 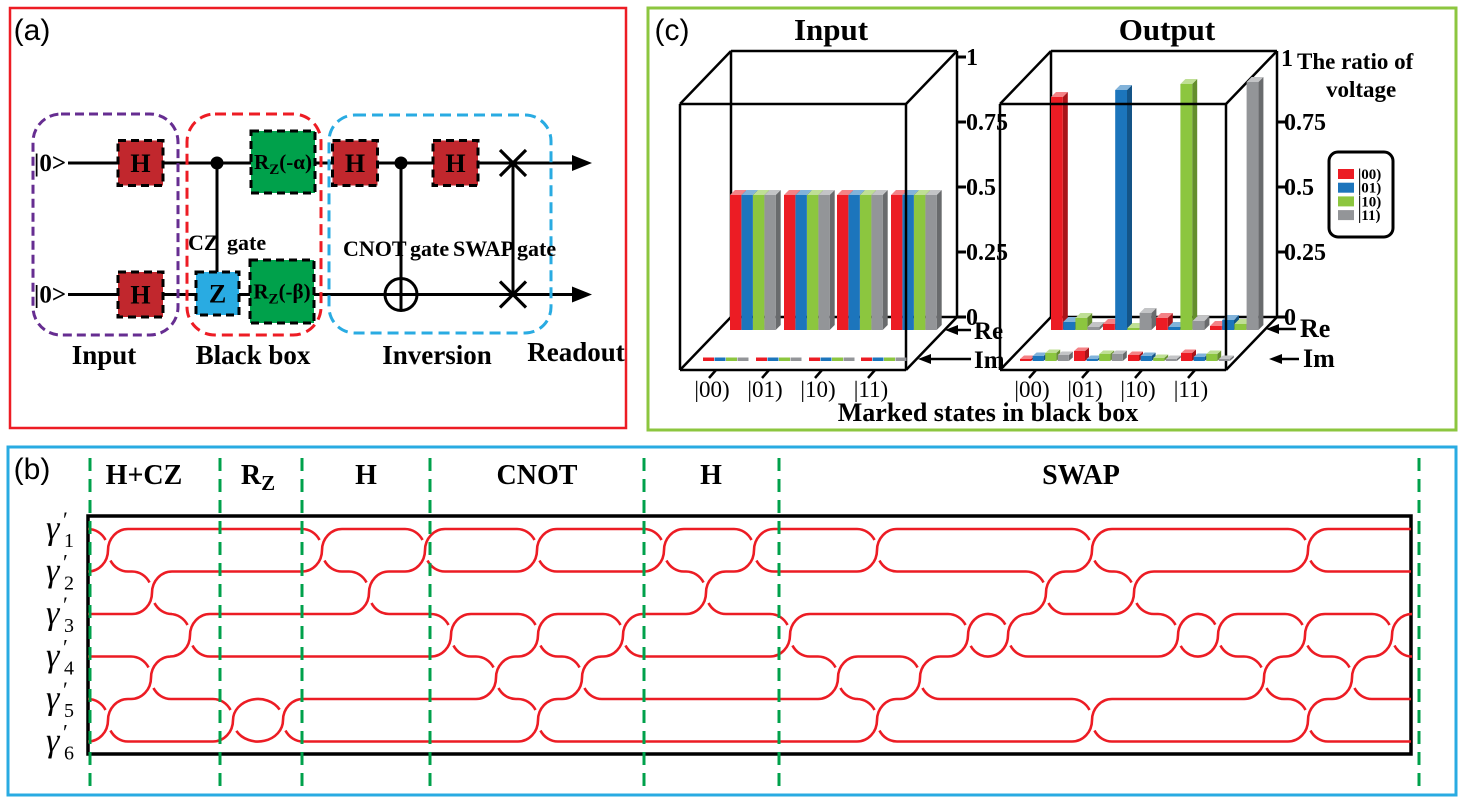 What do you see at coordinates (69, 711) in the screenshot?
I see `svg-text: 5` at bounding box center [69, 711].